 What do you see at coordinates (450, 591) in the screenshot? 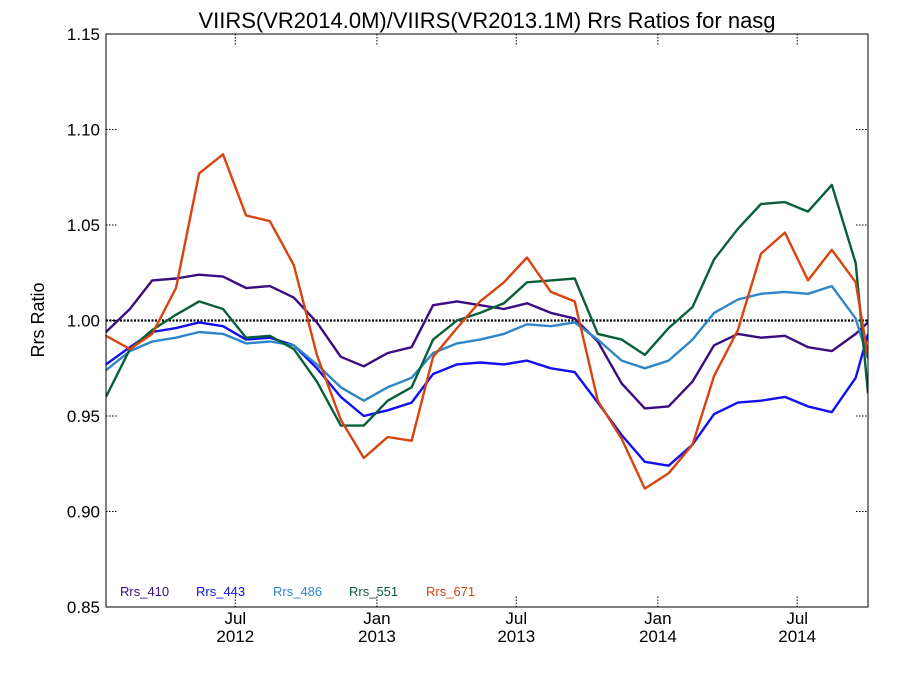
I see `legend-entry-rrs-671: Rrs_671` at bounding box center [450, 591].